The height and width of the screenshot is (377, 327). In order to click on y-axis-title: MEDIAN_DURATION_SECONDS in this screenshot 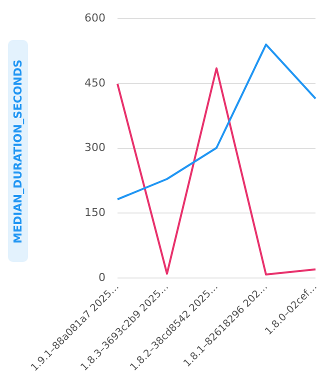, I will do `click(18, 151)`.